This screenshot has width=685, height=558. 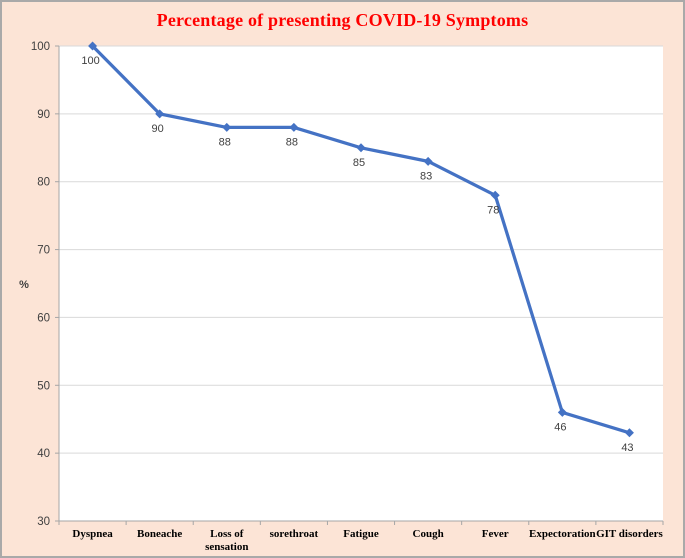 What do you see at coordinates (361, 534) in the screenshot?
I see `x-category-label: Fatigue` at bounding box center [361, 534].